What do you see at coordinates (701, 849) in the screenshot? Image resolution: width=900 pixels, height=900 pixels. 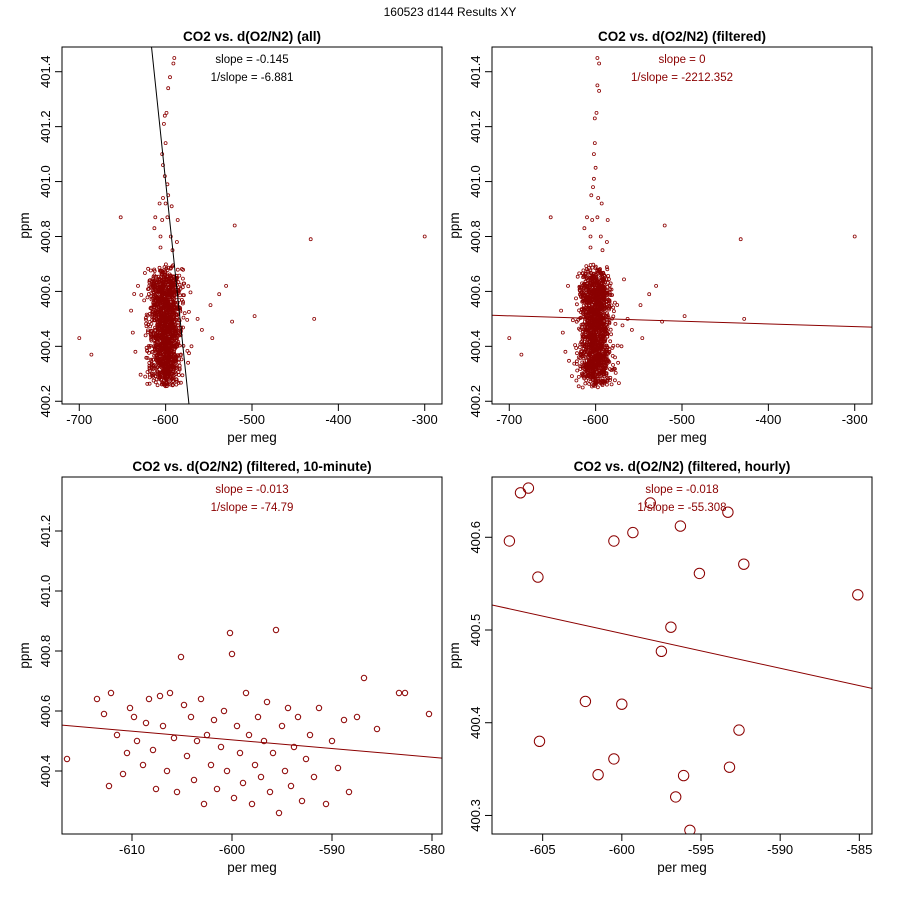 I see `x-tick-label: -595` at bounding box center [701, 849].